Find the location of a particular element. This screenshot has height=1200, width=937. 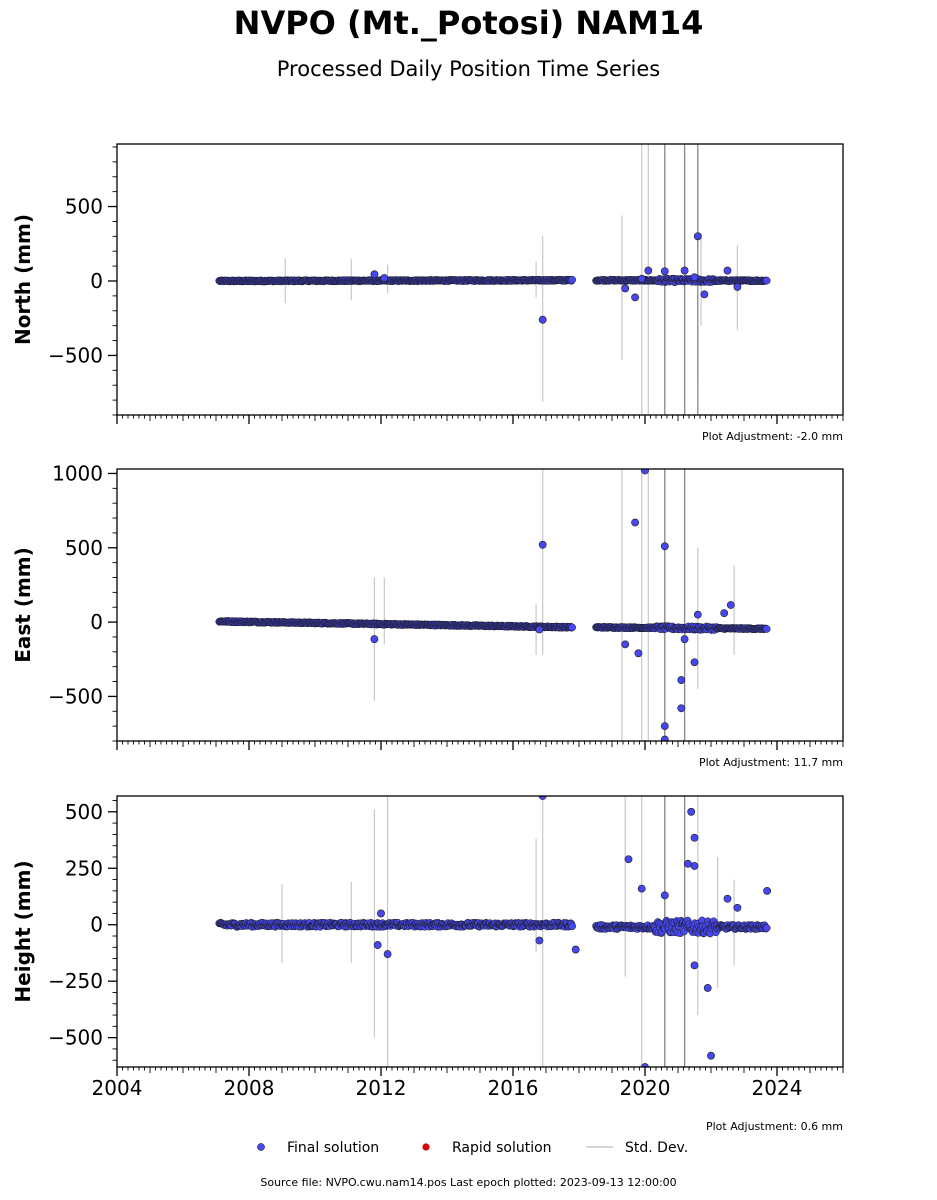

plot-adjustment-note: Plot Adjustment: 11.7 mm is located at coordinates (771, 762).